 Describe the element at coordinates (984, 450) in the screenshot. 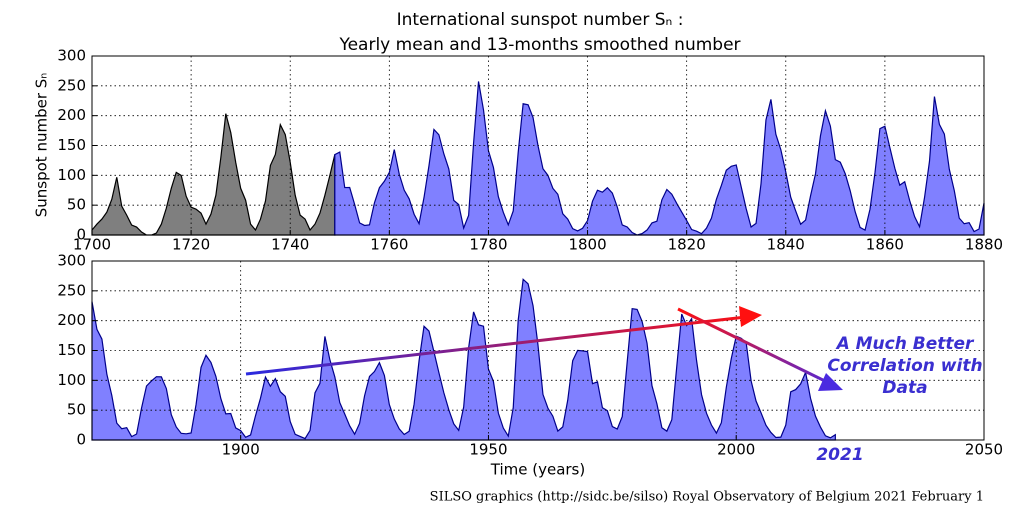

I see `x-tick-label: 2050` at that location.